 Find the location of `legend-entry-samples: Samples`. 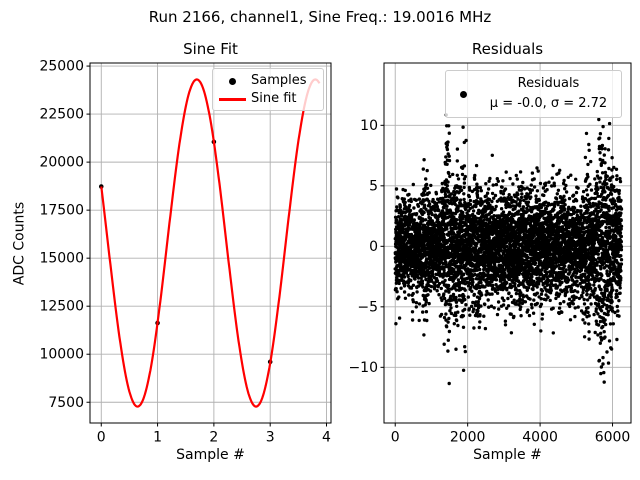

legend-entry-samples: Samples is located at coordinates (268, 81).